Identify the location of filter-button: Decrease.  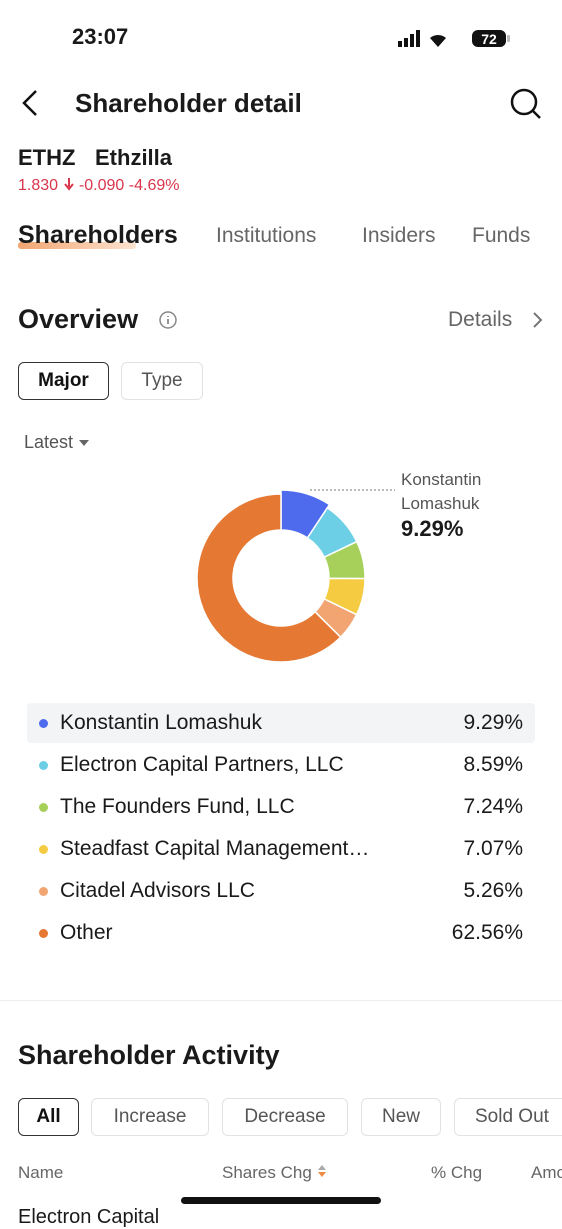
(285, 1117).